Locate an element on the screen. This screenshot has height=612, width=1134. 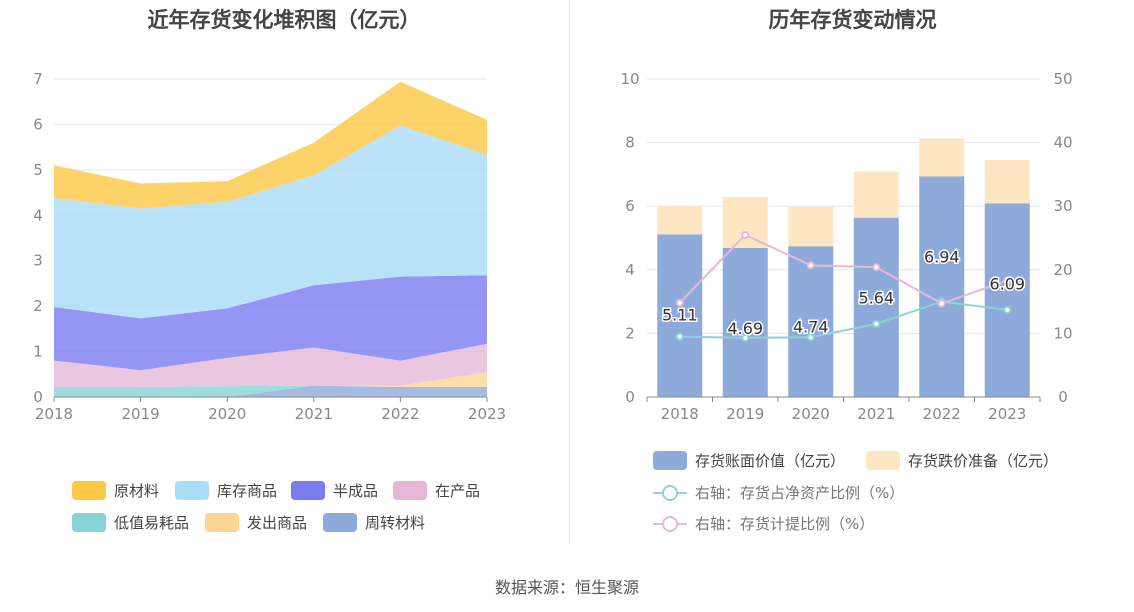
y-tick-label: 1 is located at coordinates (38, 352).